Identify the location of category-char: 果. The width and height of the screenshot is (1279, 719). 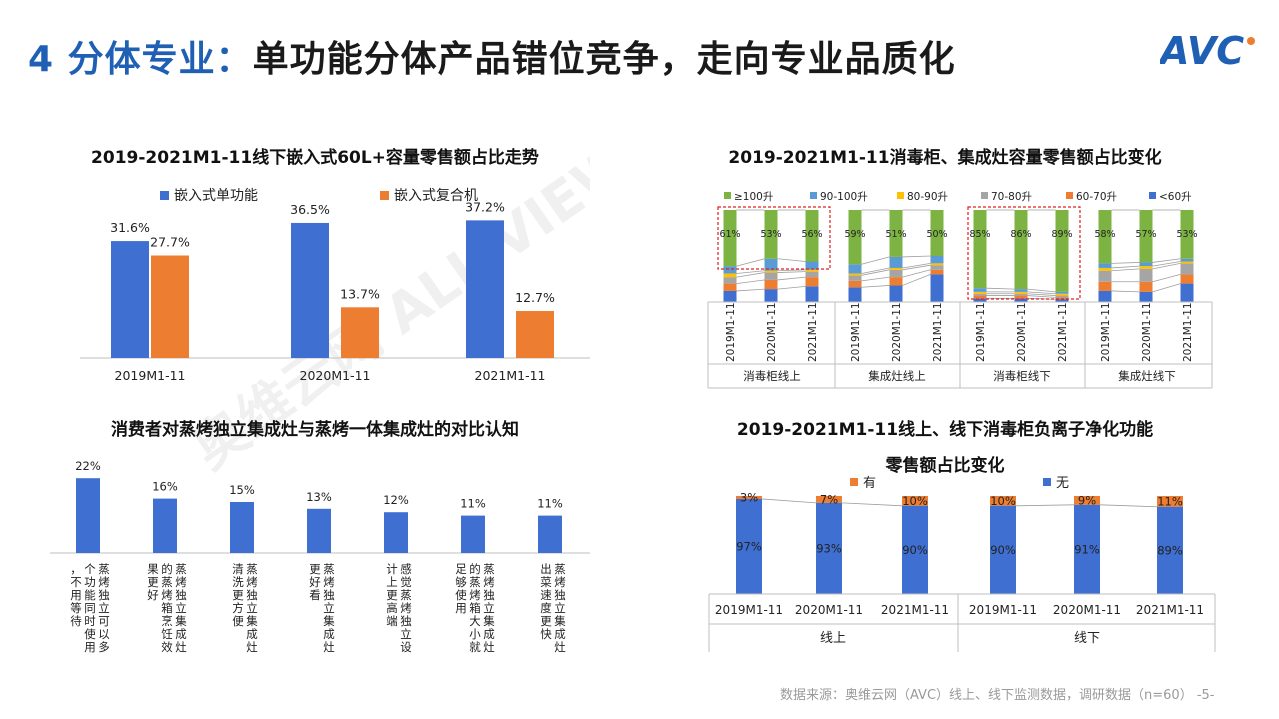
(153, 569).